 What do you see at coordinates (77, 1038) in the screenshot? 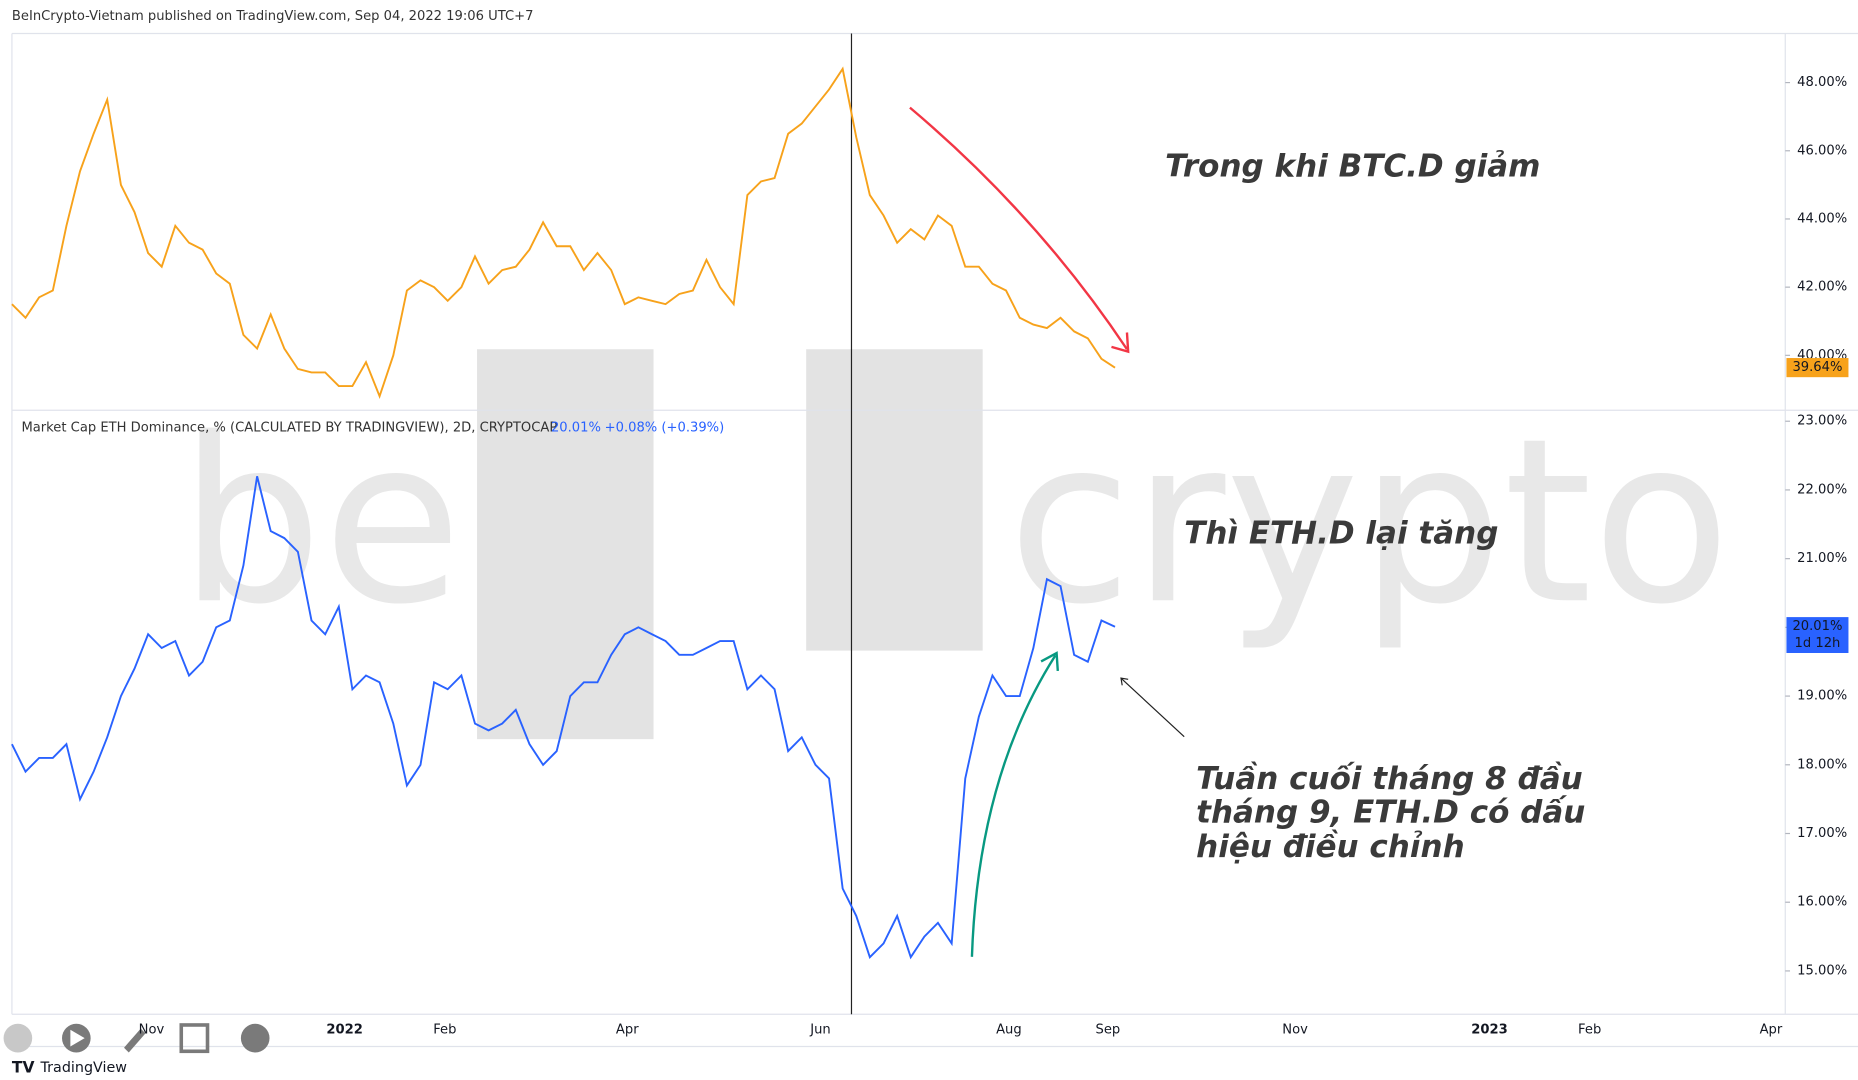
I see `icon` at bounding box center [77, 1038].